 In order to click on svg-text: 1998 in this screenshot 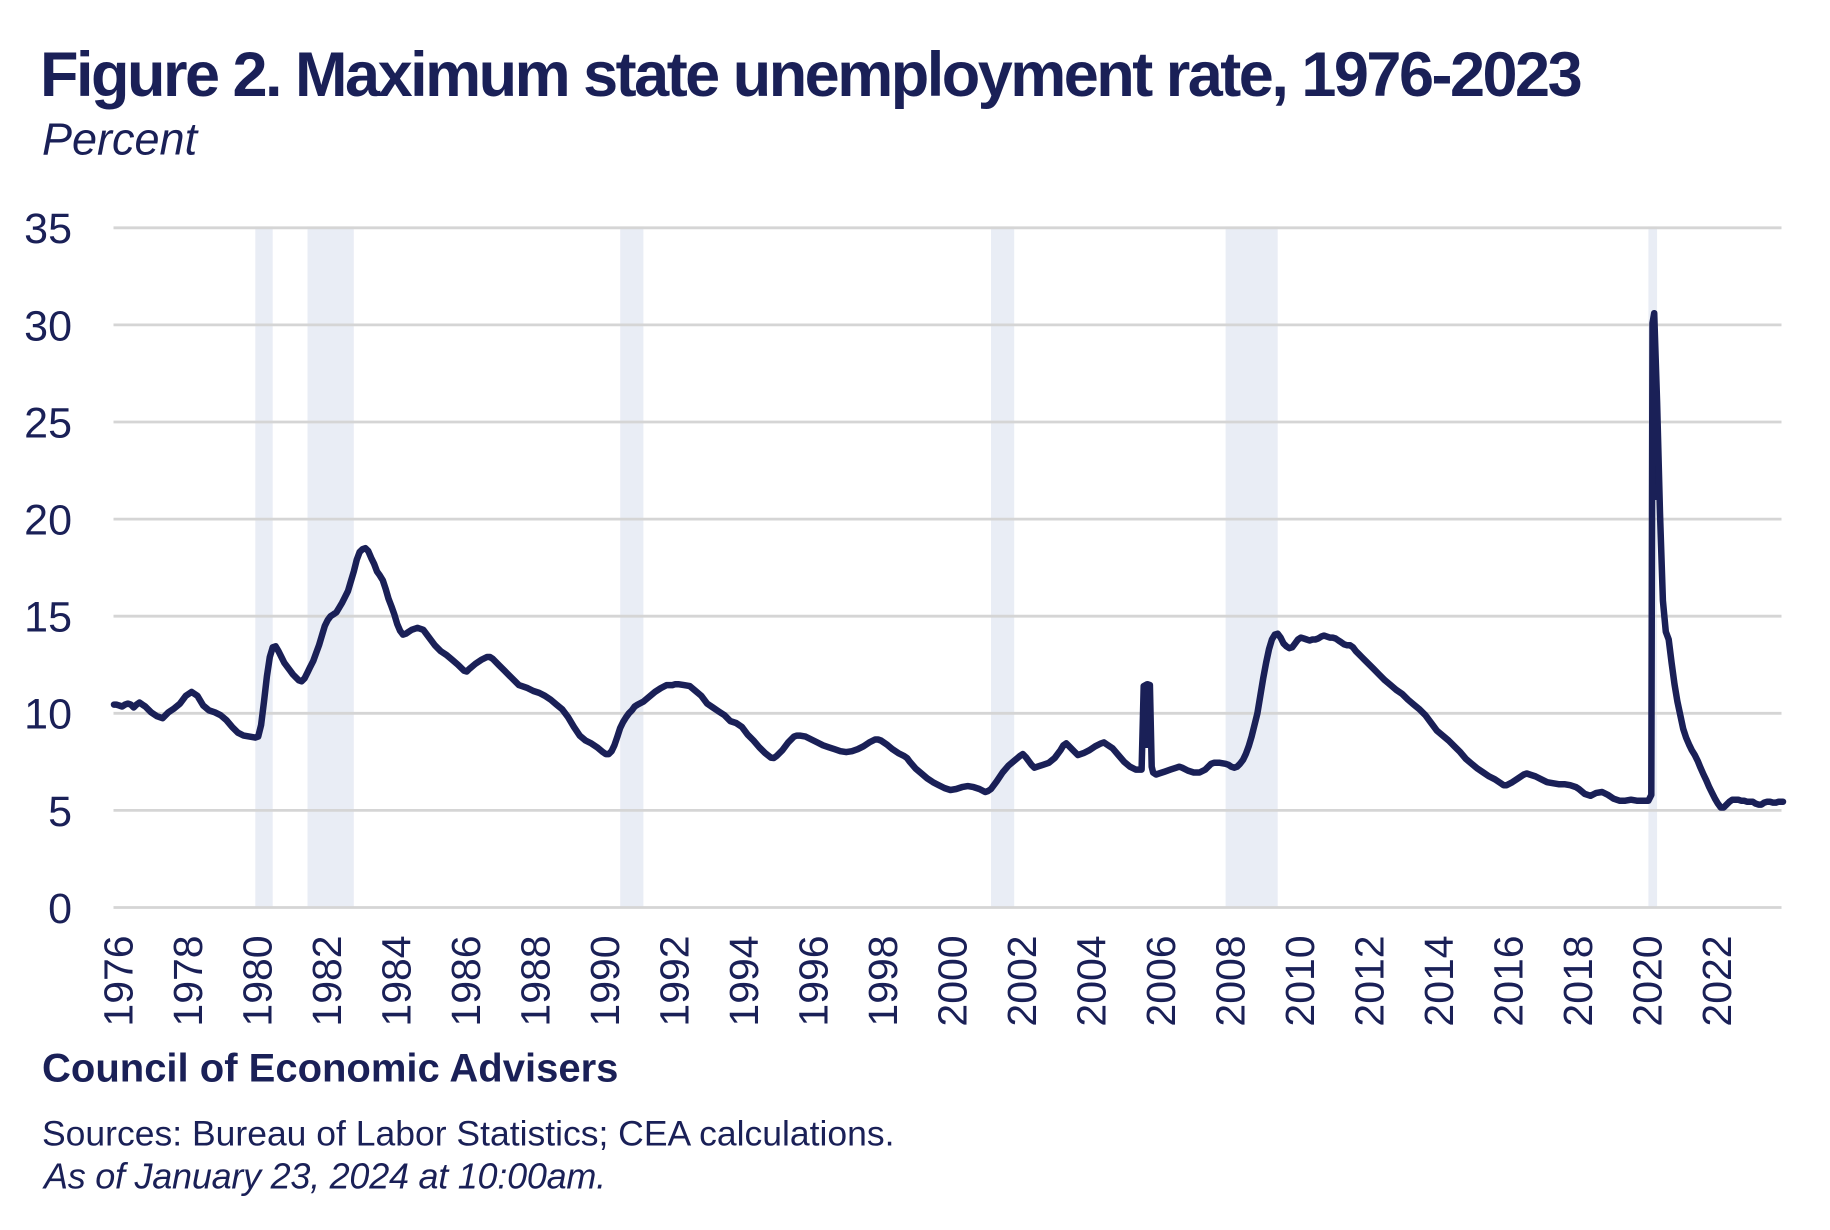, I will do `click(883, 980)`.